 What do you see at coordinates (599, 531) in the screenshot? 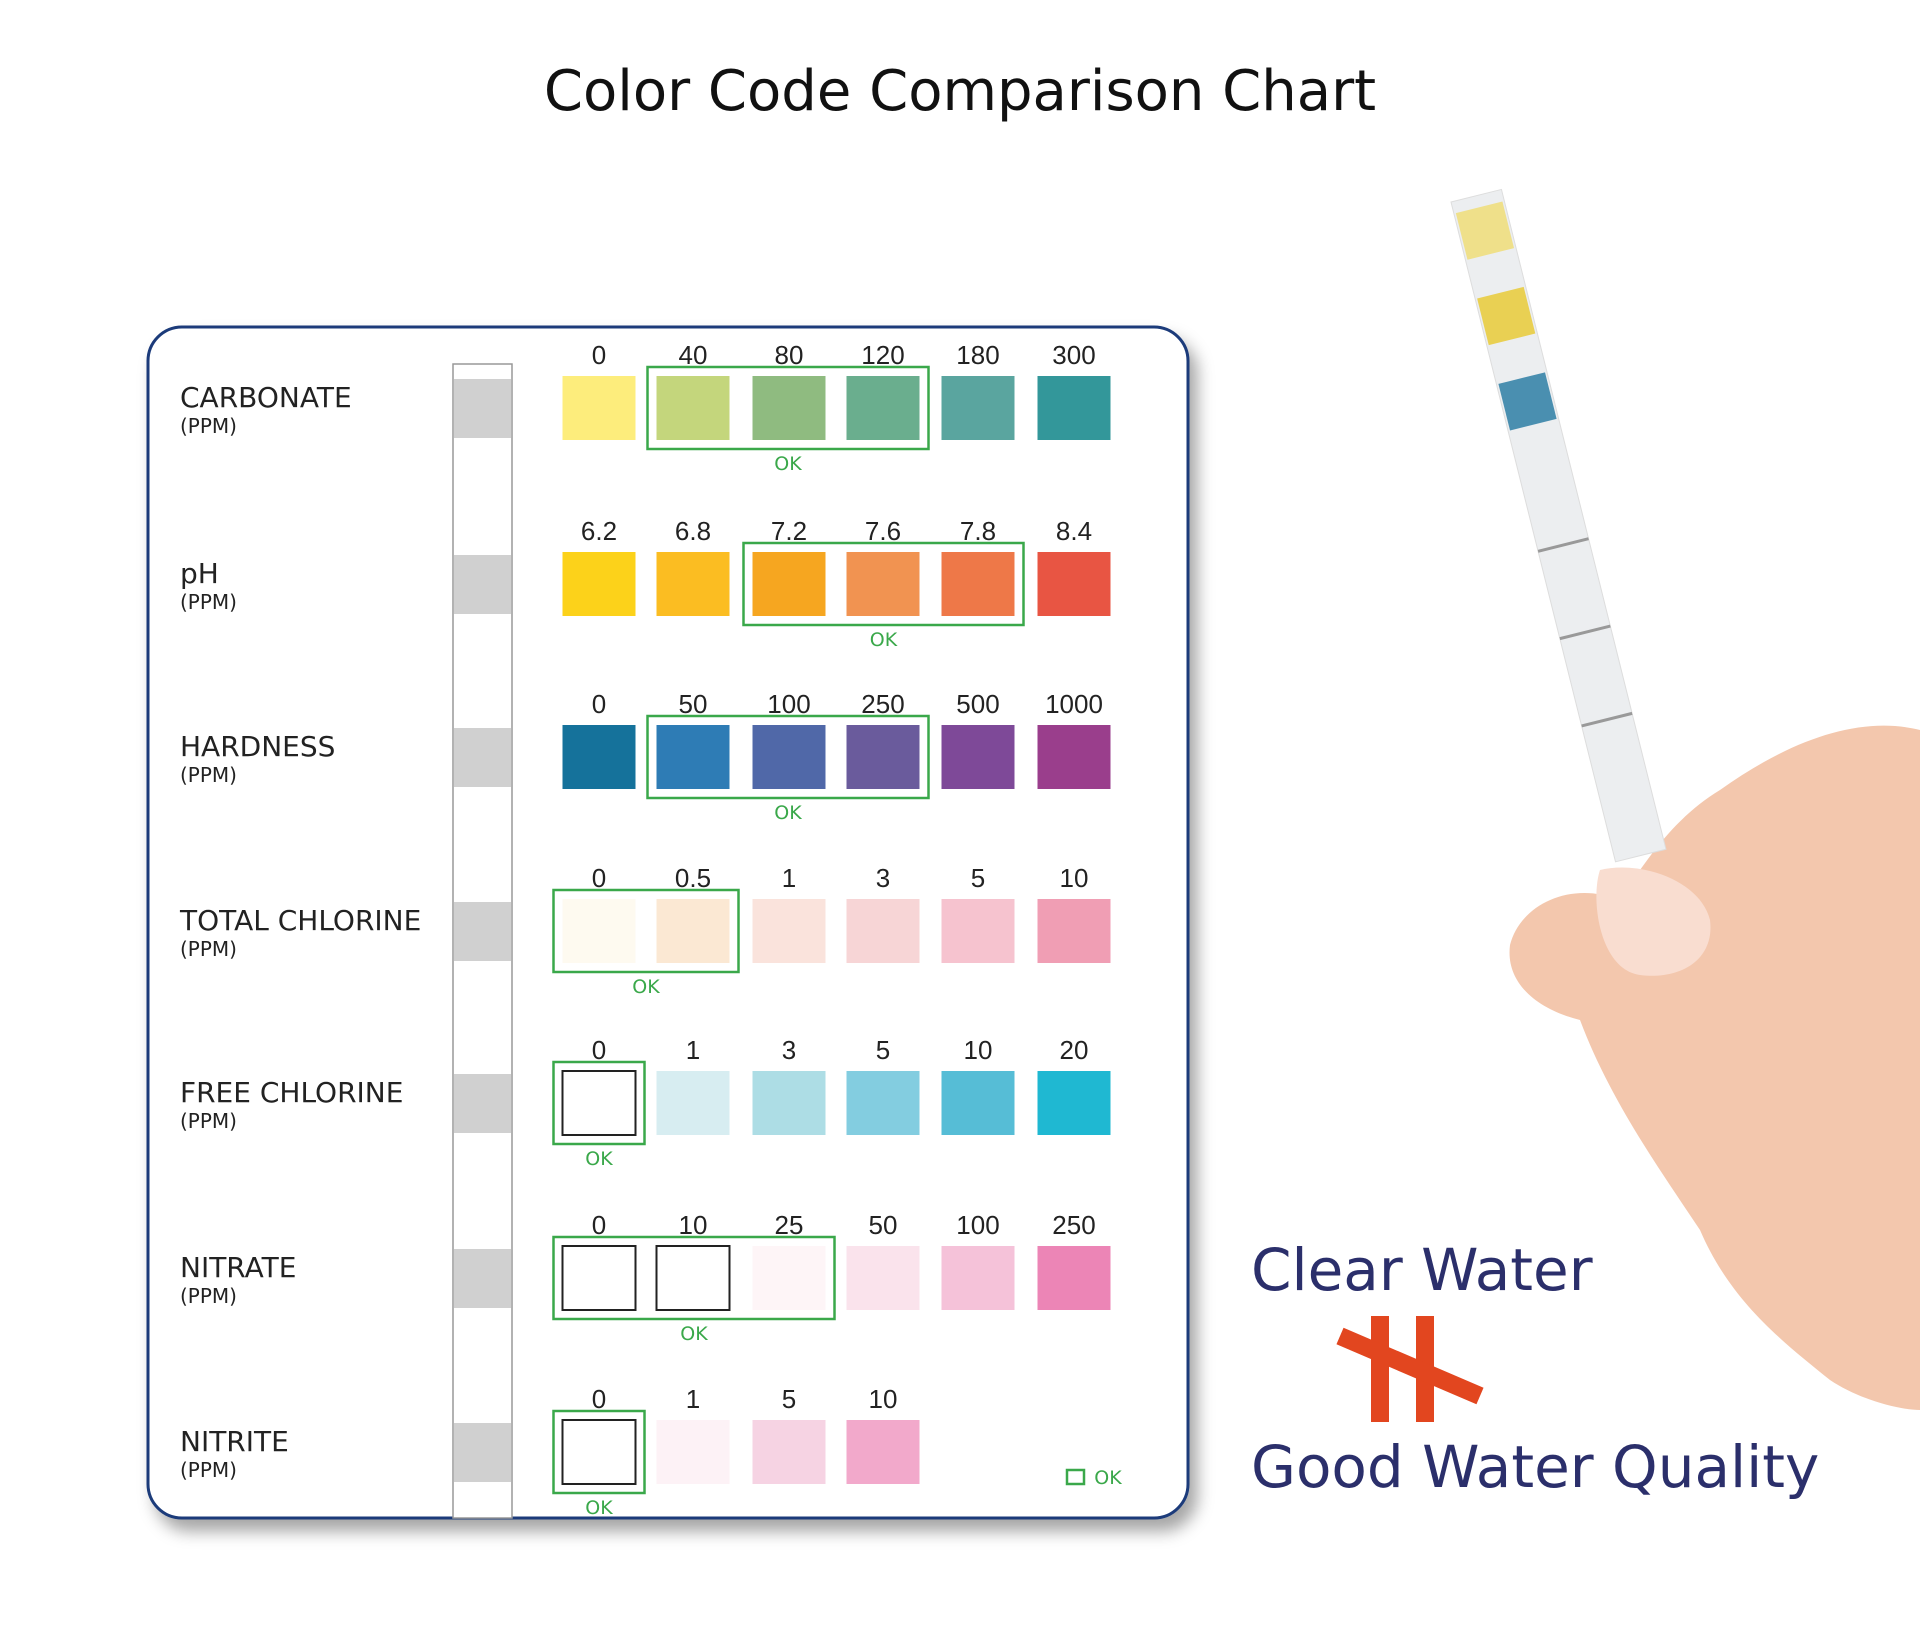
I see `level-label: 6.2` at bounding box center [599, 531].